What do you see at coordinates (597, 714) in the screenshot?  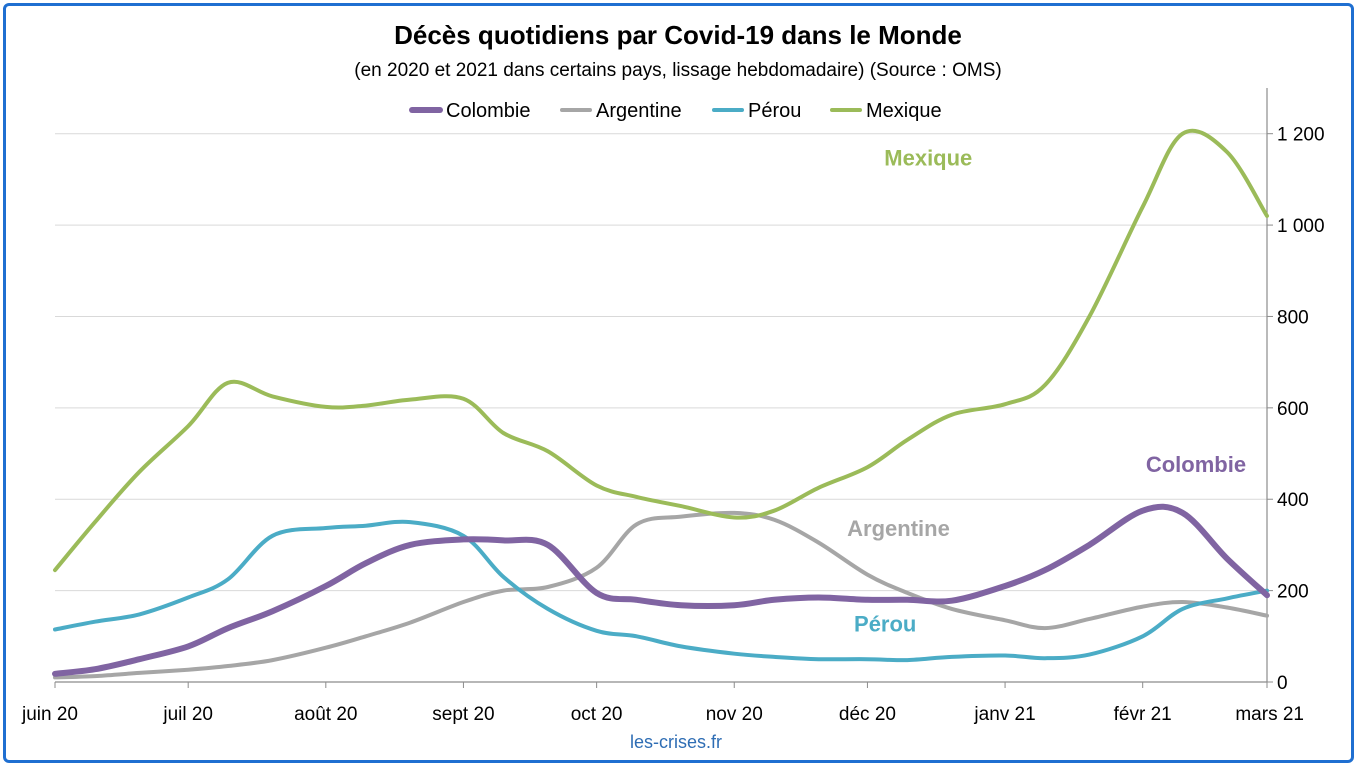 I see `x-tick-label: oct 20` at bounding box center [597, 714].